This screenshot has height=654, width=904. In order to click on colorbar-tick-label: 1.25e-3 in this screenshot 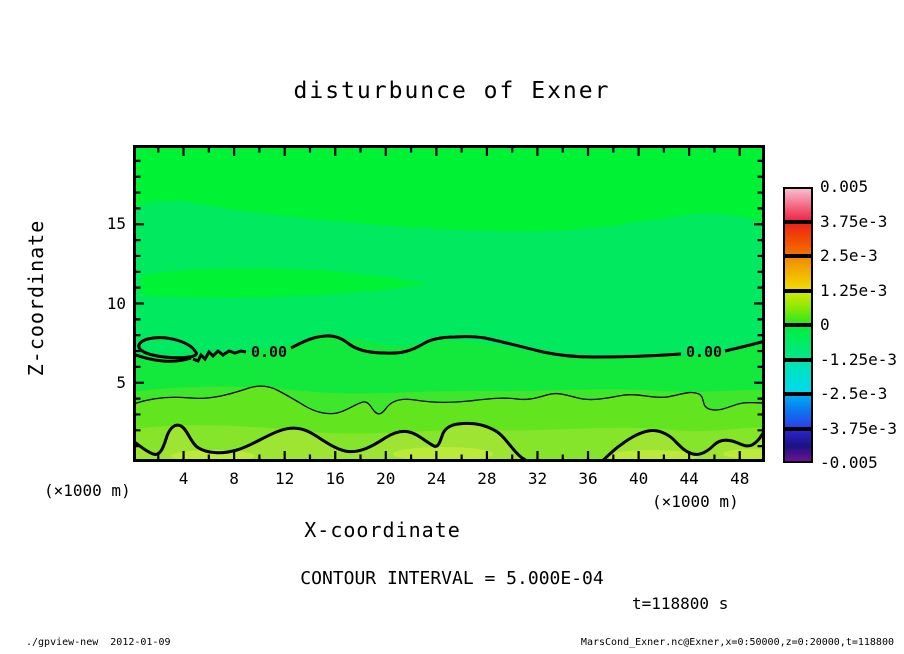, I will do `click(854, 290)`.